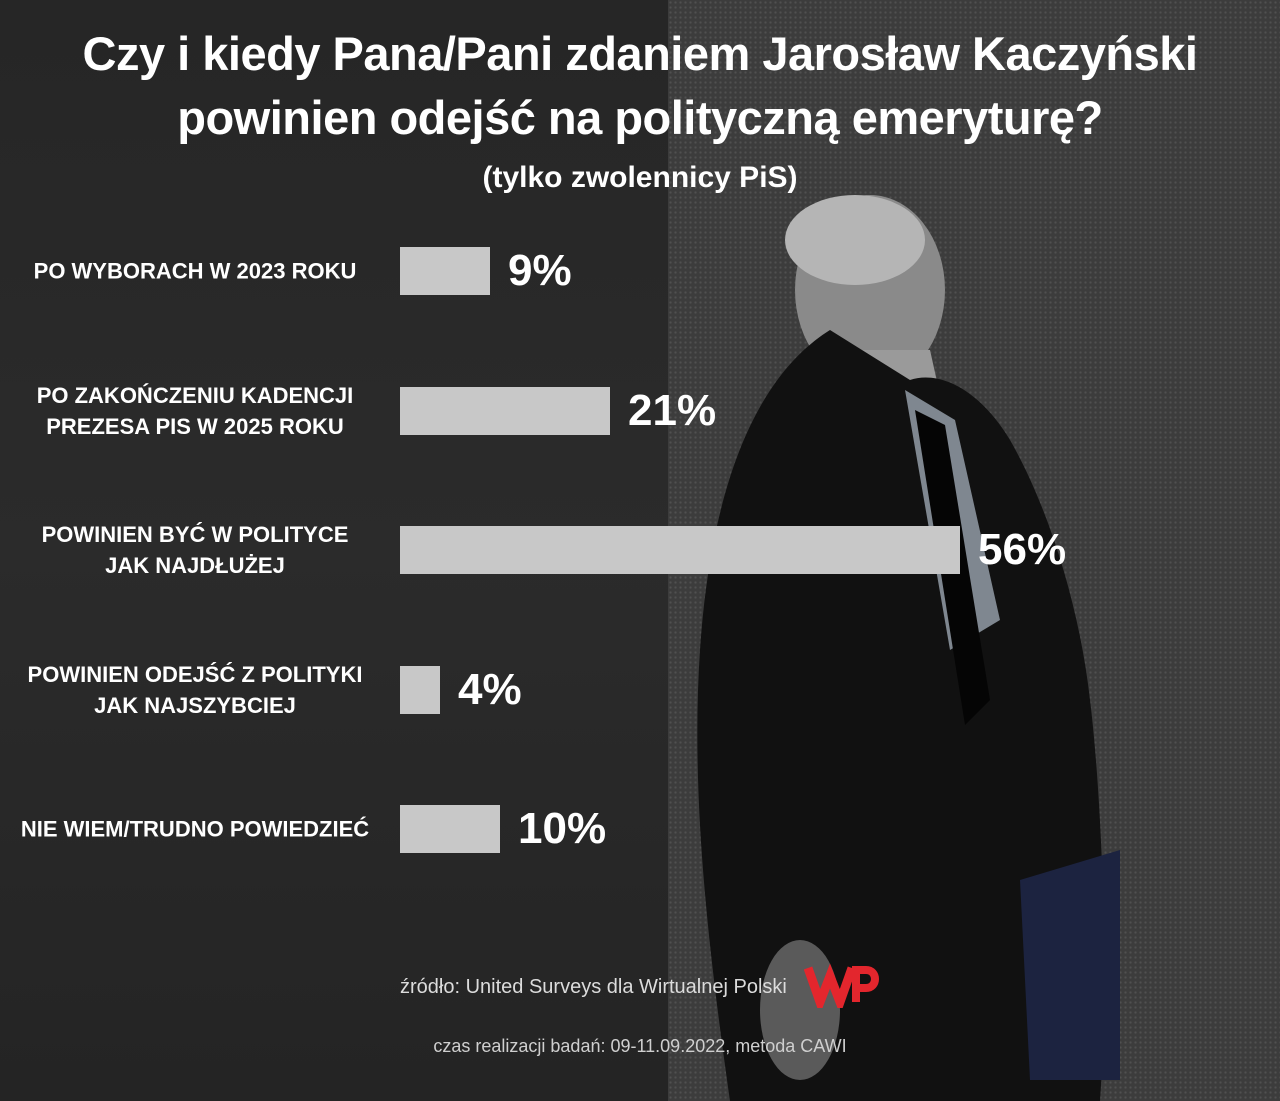 Image resolution: width=1280 pixels, height=1101 pixels. I want to click on chart-subtitle: (tylko zwolennicy PiS), so click(640, 177).